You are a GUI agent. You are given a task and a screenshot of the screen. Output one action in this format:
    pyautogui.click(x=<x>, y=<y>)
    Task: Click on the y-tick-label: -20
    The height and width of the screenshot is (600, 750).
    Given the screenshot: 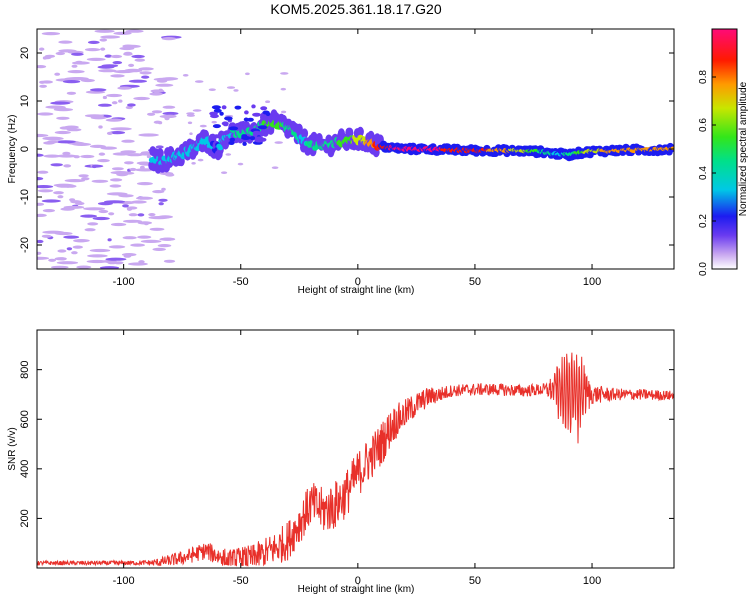 What is the action you would take?
    pyautogui.click(x=25, y=245)
    